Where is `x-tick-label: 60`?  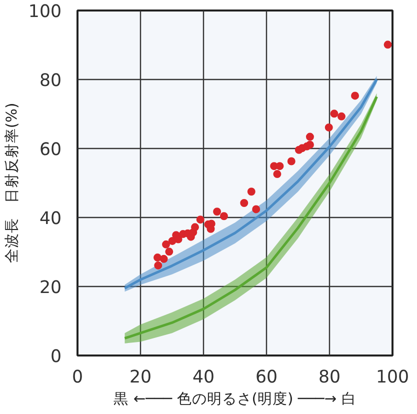
x-tick-label: 60 is located at coordinates (266, 378).